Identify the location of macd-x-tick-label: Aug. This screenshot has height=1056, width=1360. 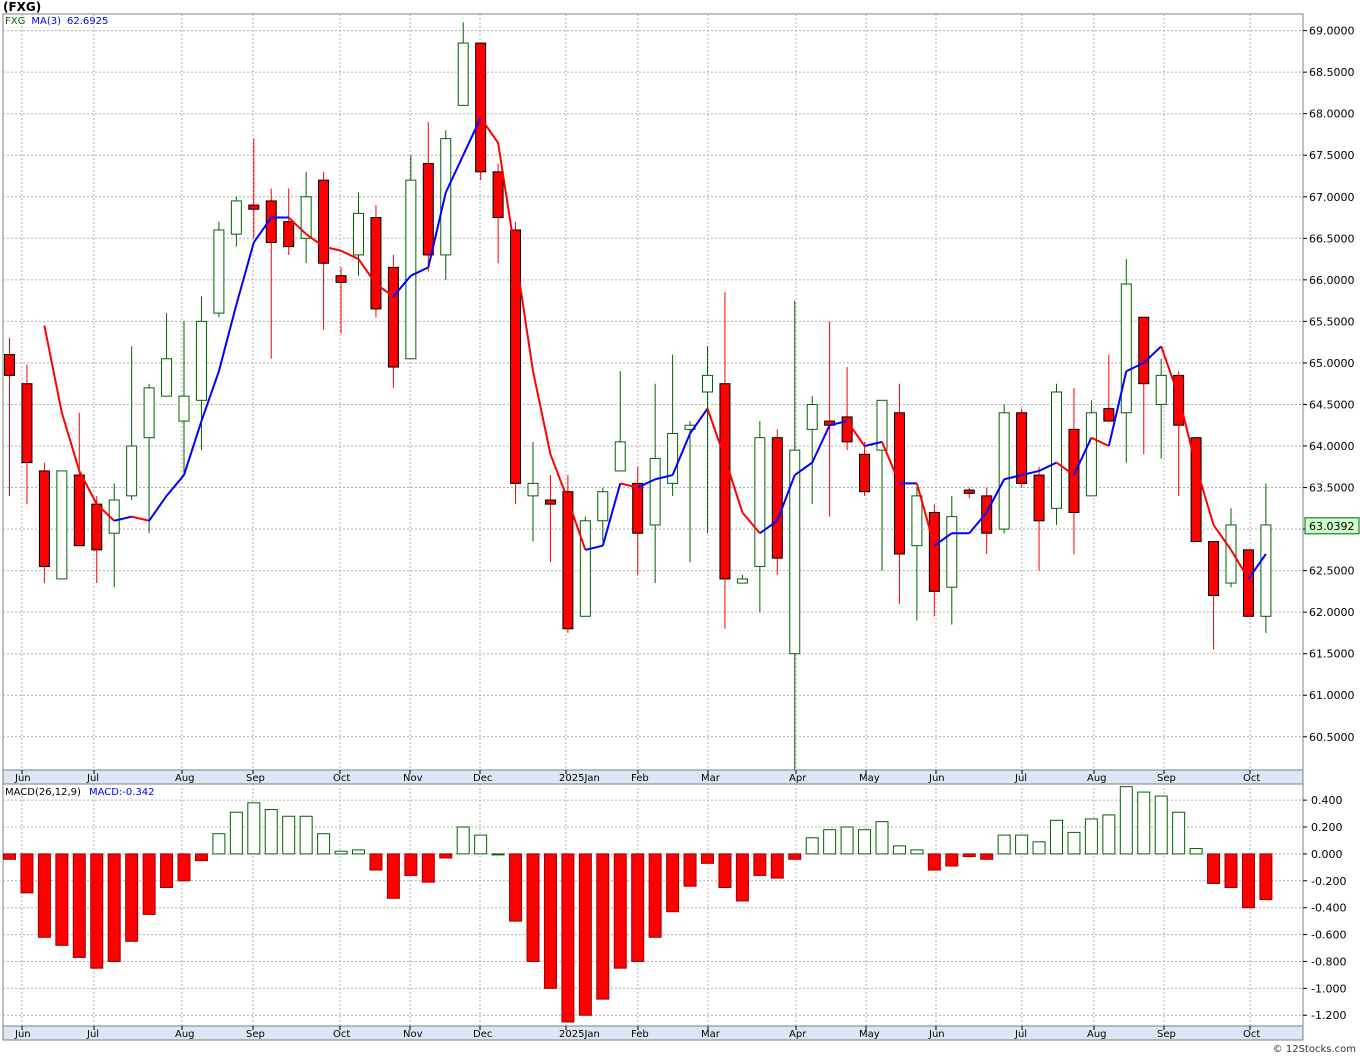
(185, 1034).